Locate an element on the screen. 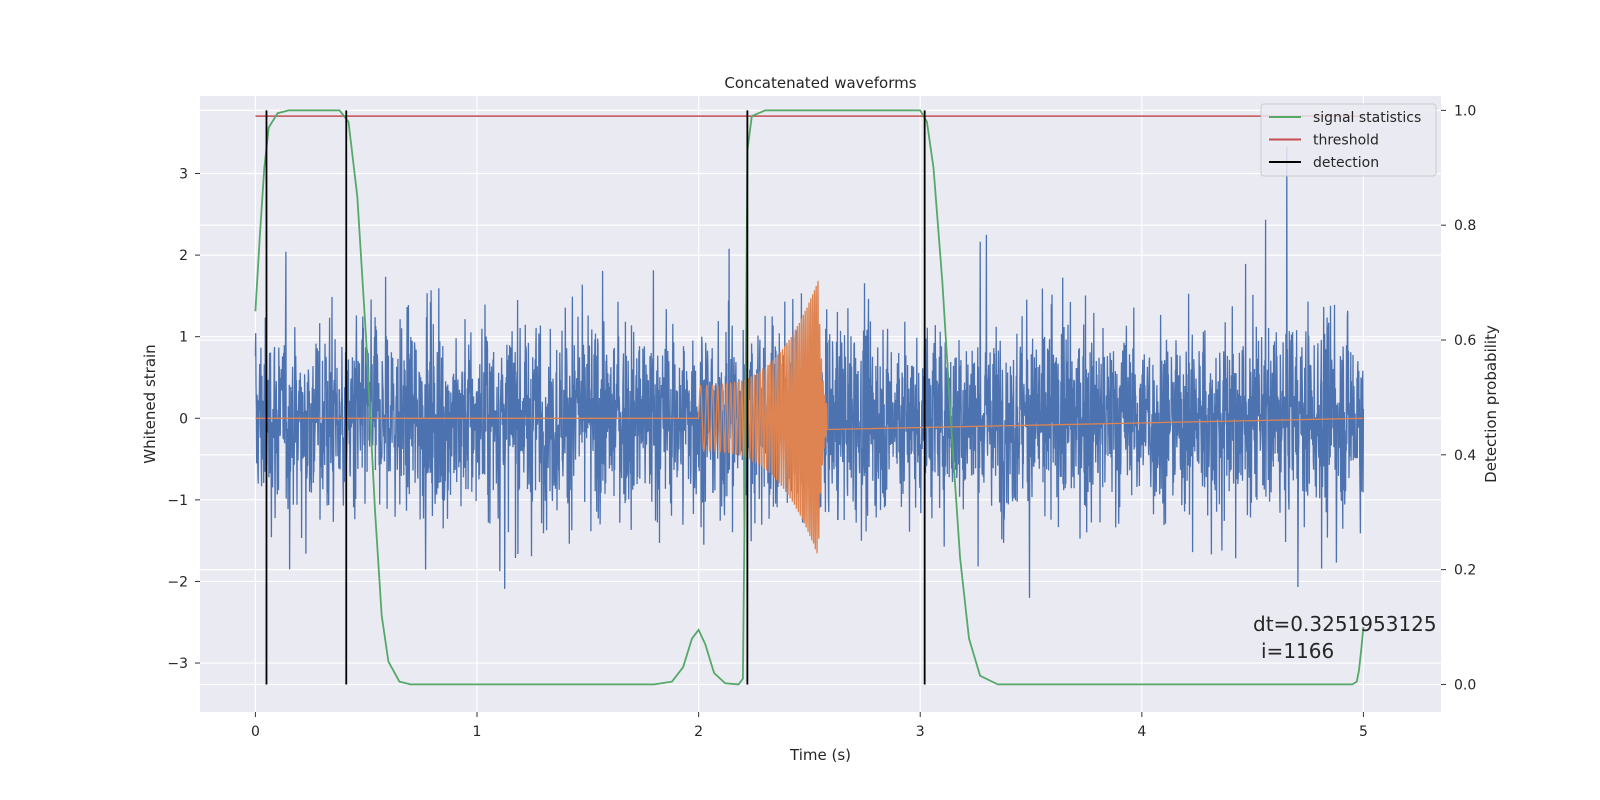 This screenshot has width=1600, height=800. y-tick-label: 1 is located at coordinates (183, 338).